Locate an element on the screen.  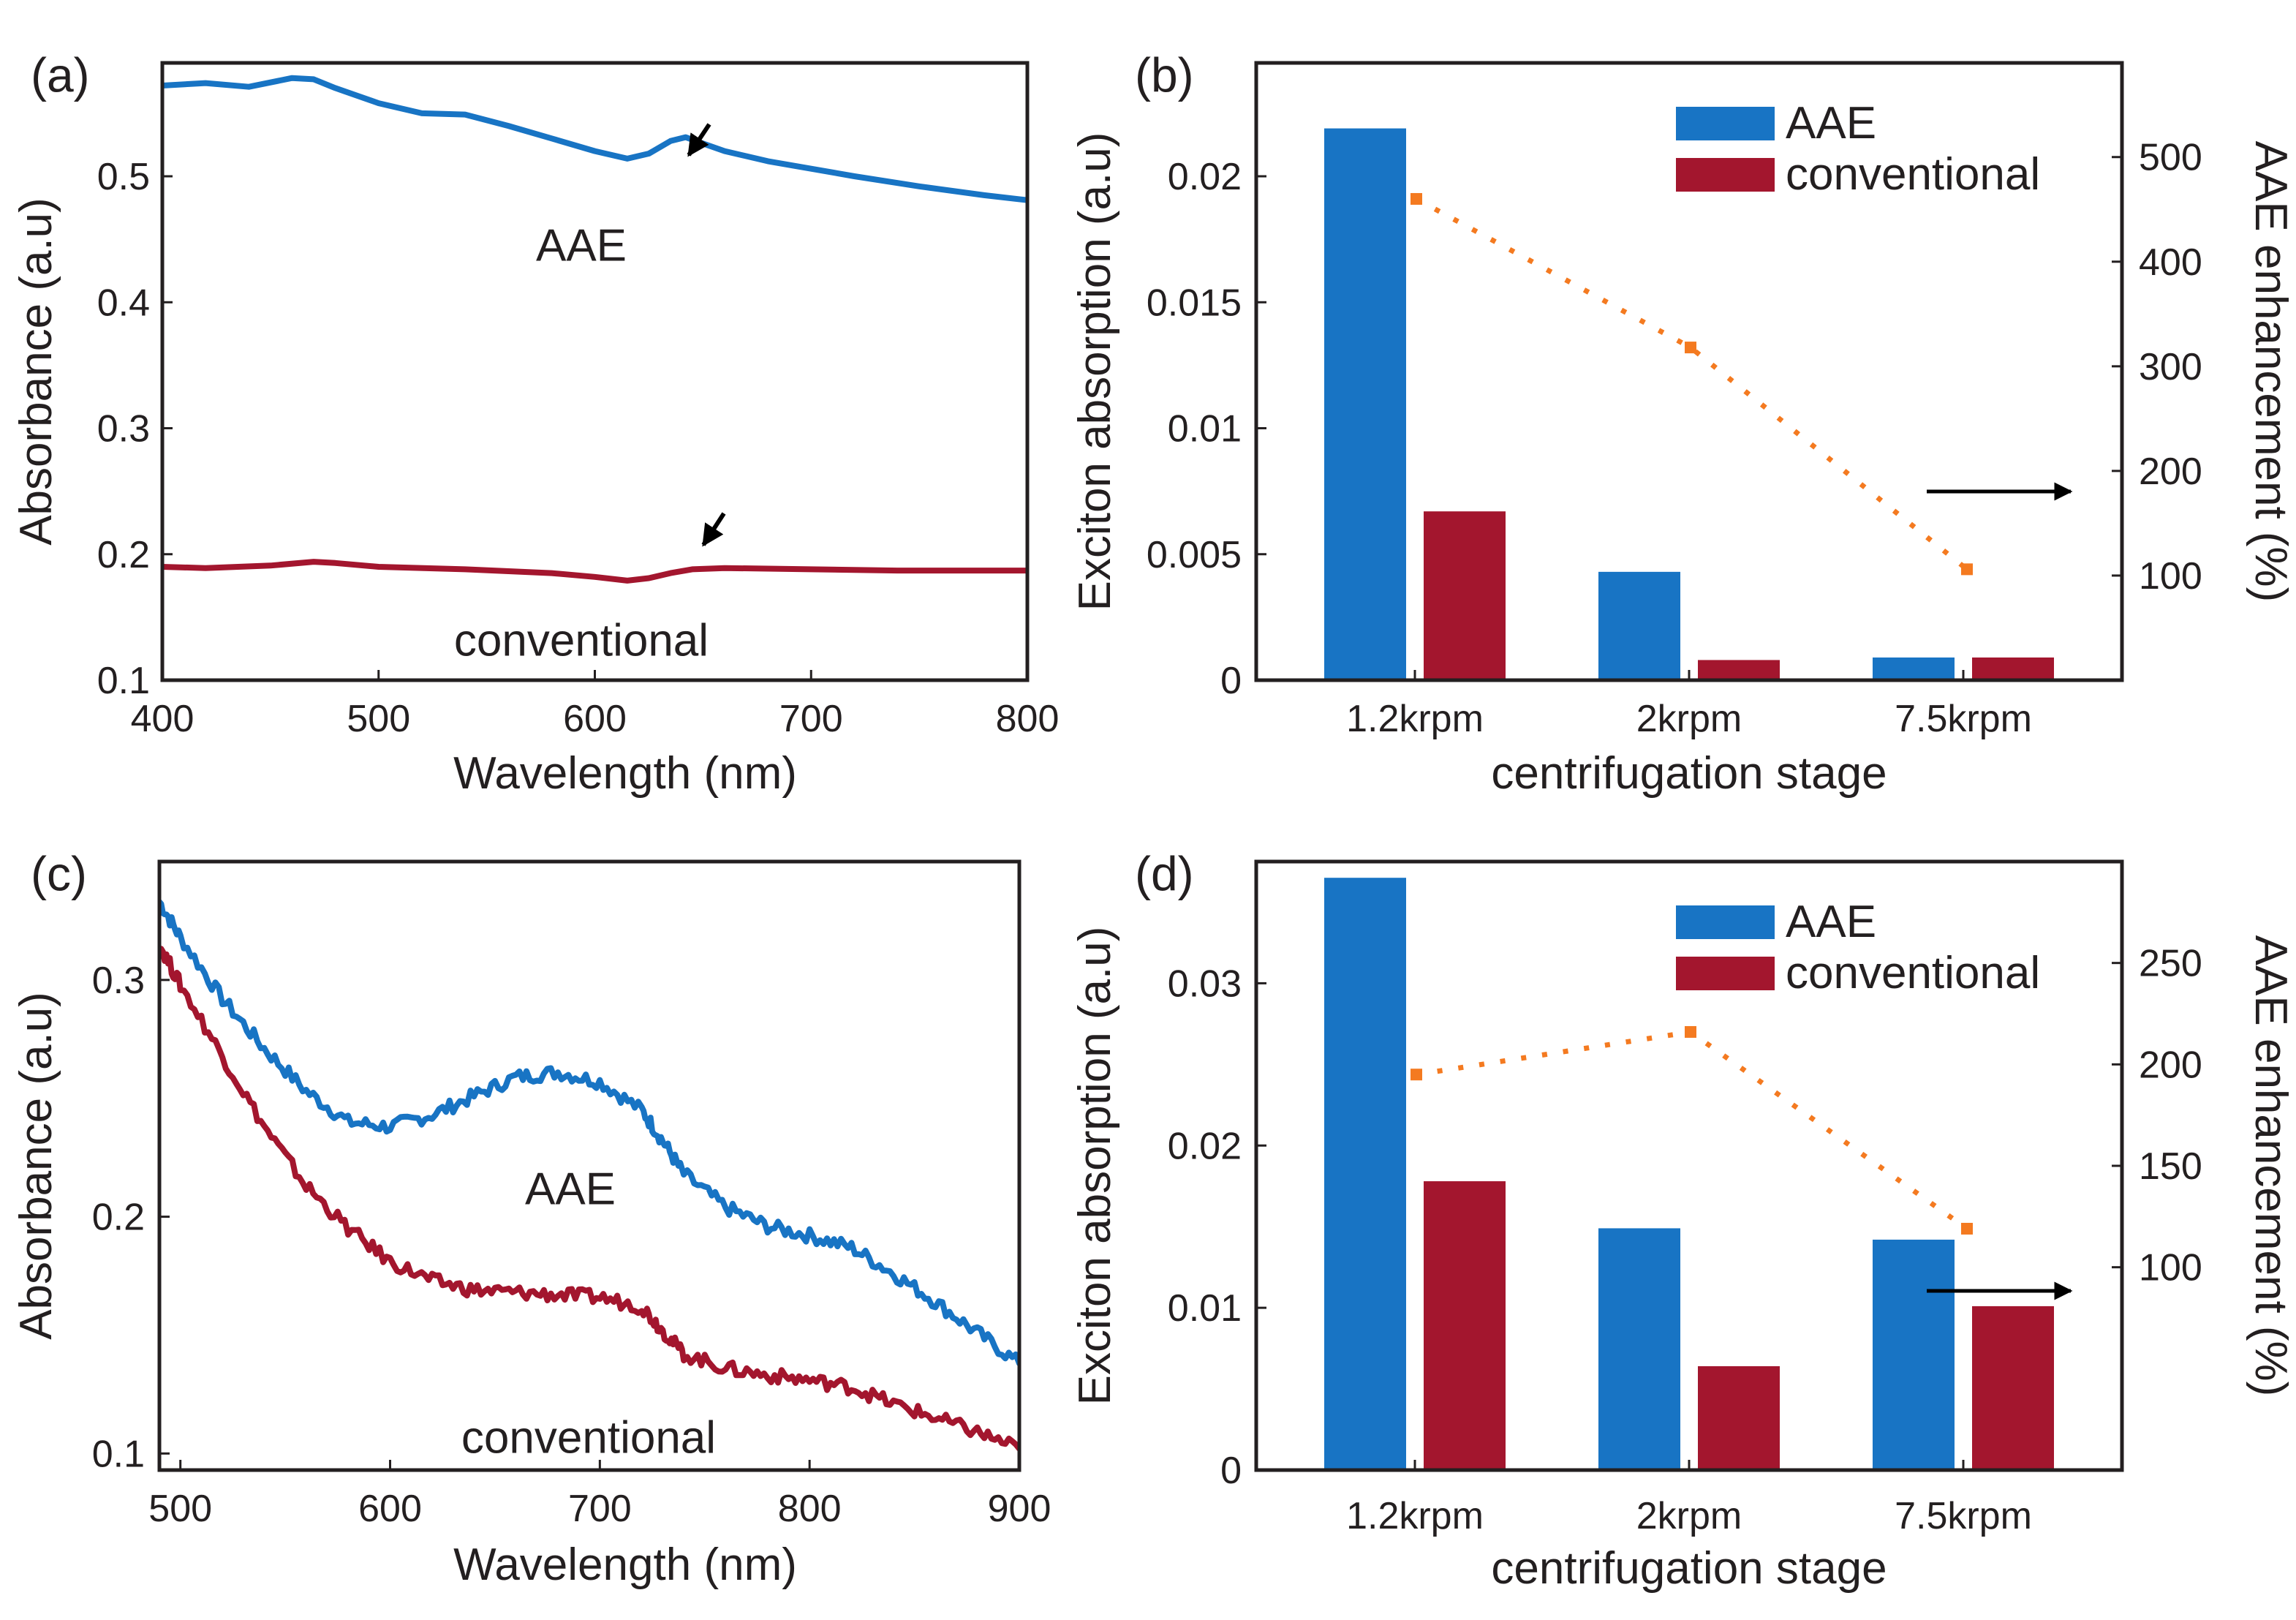
y2-tick-label: 300 is located at coordinates (2170, 367).